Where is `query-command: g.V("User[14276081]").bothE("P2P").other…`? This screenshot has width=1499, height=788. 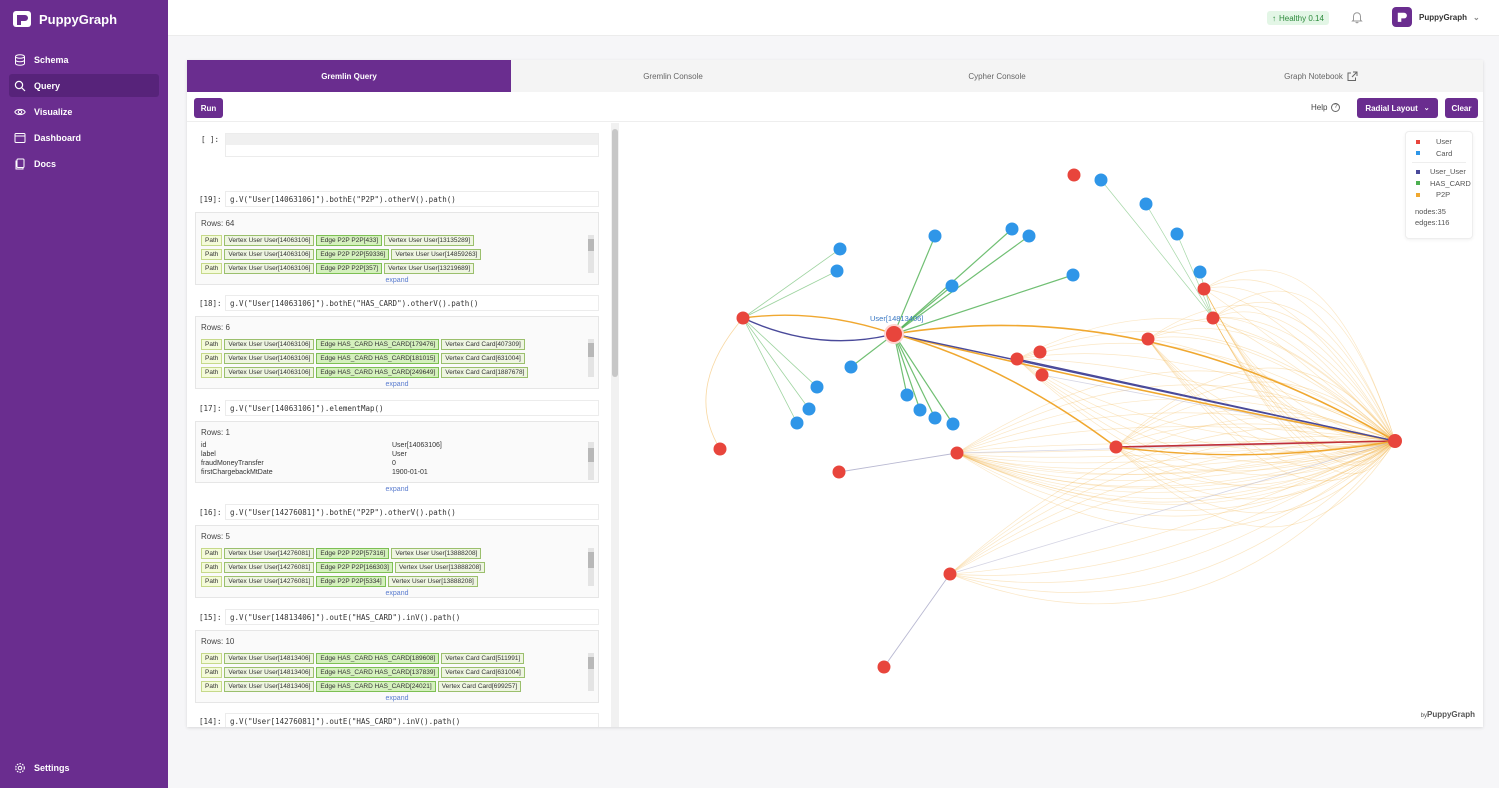 query-command: g.V("User[14276081]").bothE("P2P").other… is located at coordinates (412, 512).